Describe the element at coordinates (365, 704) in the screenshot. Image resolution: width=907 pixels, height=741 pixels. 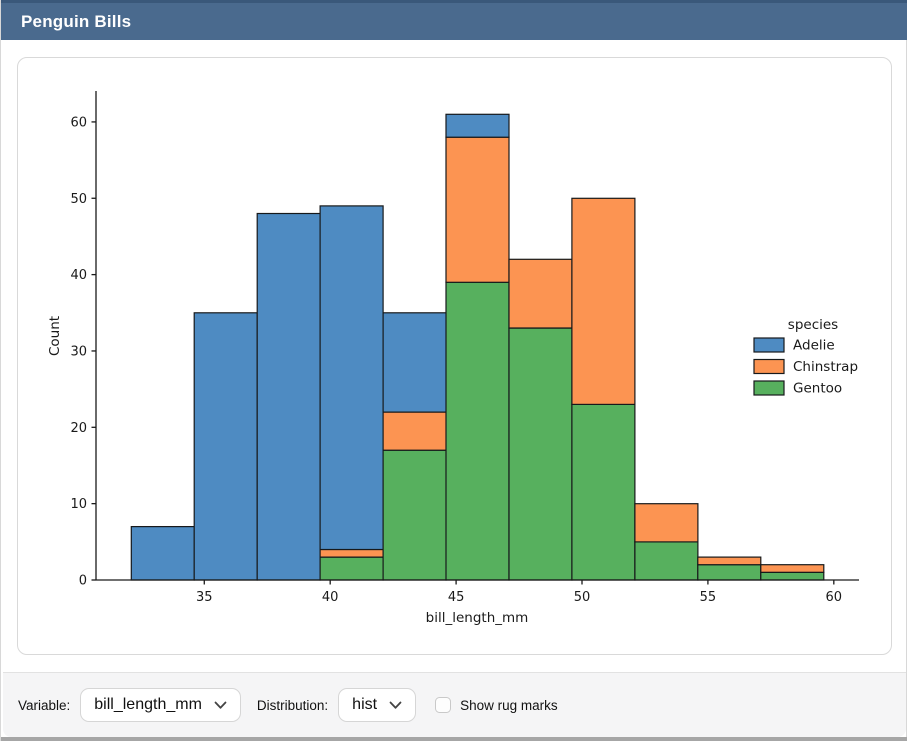
I see `distribution-select-value: hist` at that location.